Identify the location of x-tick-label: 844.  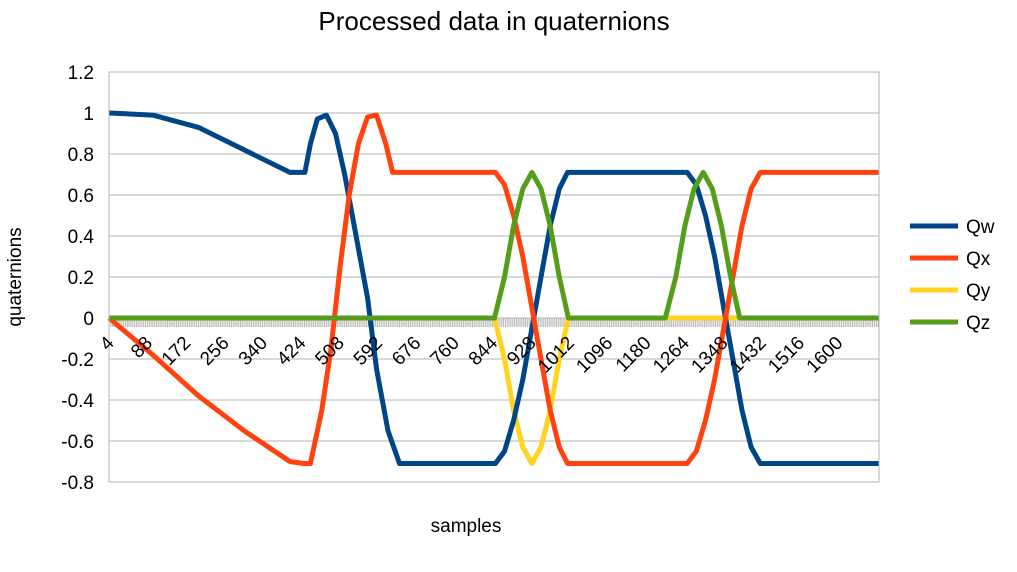
(484, 351).